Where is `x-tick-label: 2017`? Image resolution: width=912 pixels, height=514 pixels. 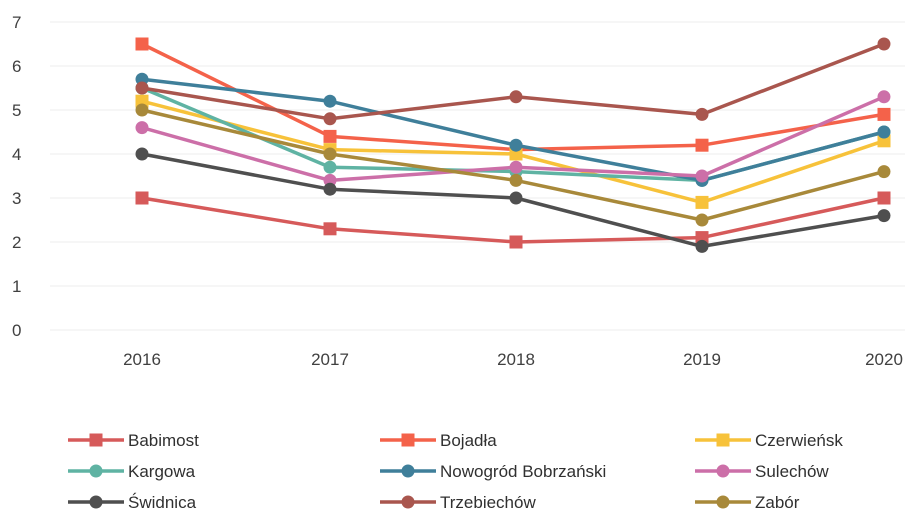
x-tick-label: 2017 is located at coordinates (330, 359).